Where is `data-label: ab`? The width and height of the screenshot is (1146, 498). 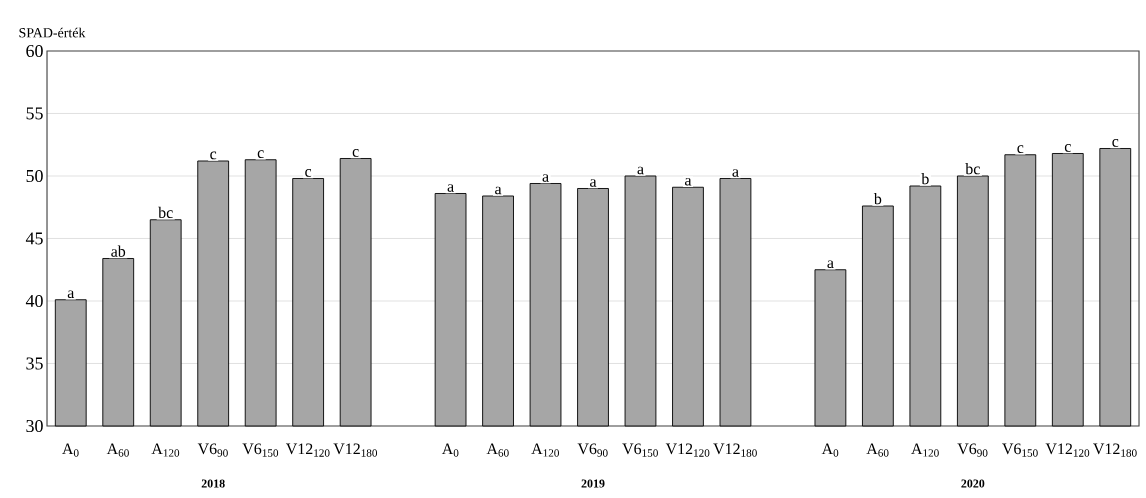 data-label: ab is located at coordinates (118, 251).